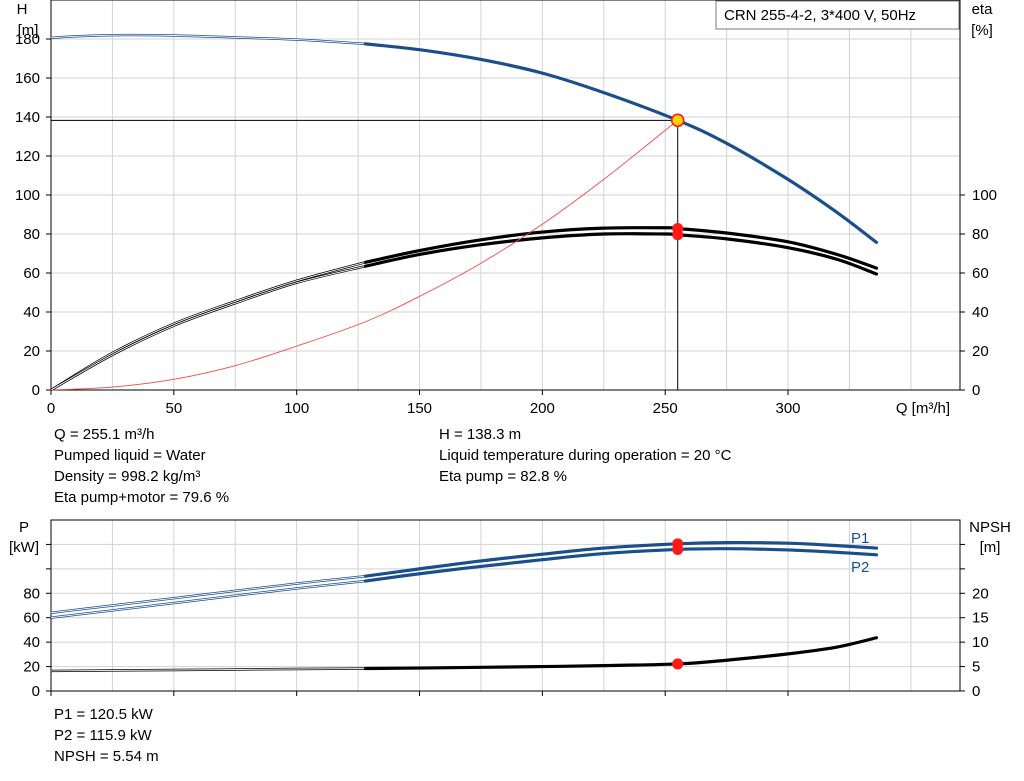 This screenshot has width=1024, height=781. Describe the element at coordinates (621, 254) in the screenshot. I see `eta_total-thick` at that location.